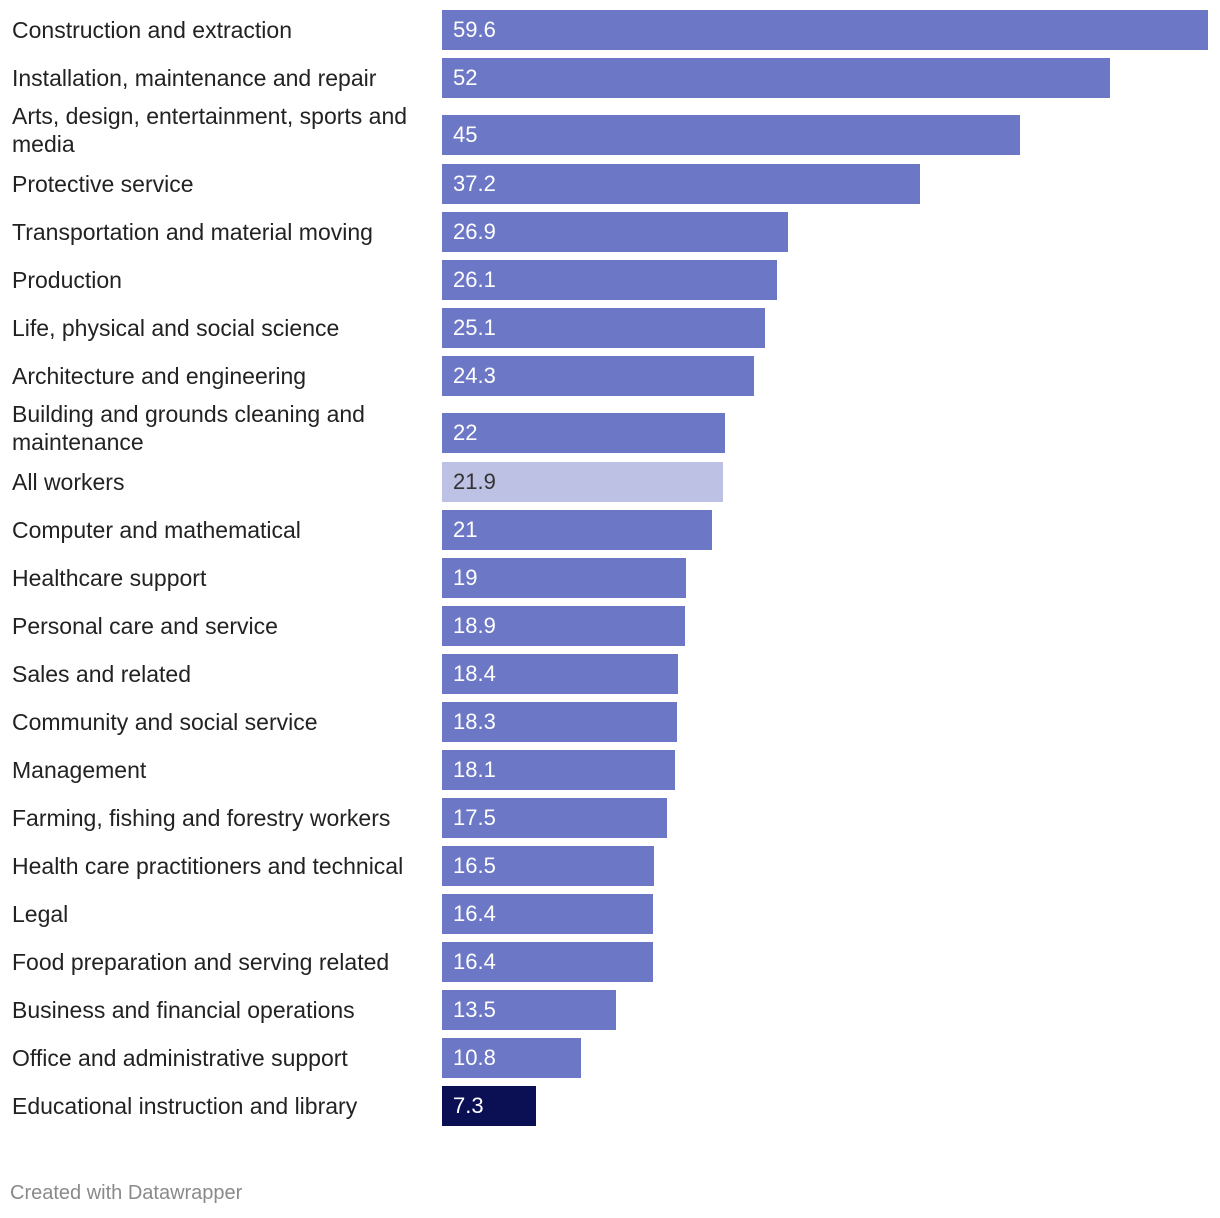 This screenshot has width=1220, height=1218. Describe the element at coordinates (468, 1105) in the screenshot. I see `value-label: 7.3` at that location.